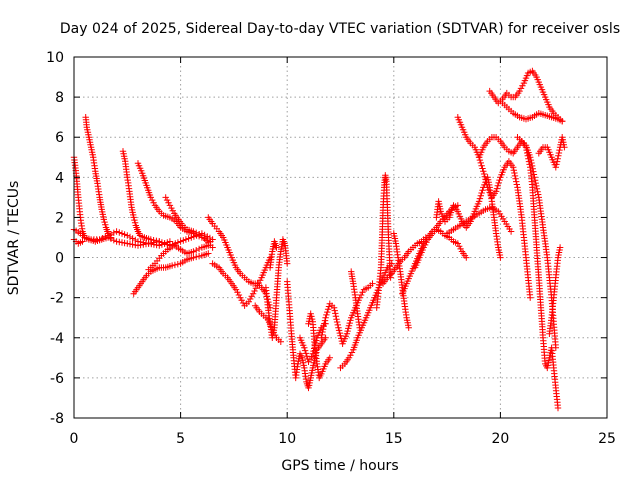  I want to click on x-tick-label: 10, so click(287, 439).